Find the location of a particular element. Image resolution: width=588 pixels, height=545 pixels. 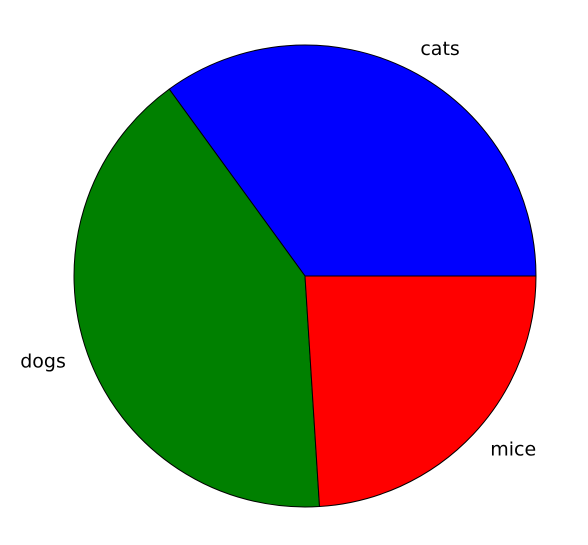

pie-label-mice: mice is located at coordinates (513, 449).